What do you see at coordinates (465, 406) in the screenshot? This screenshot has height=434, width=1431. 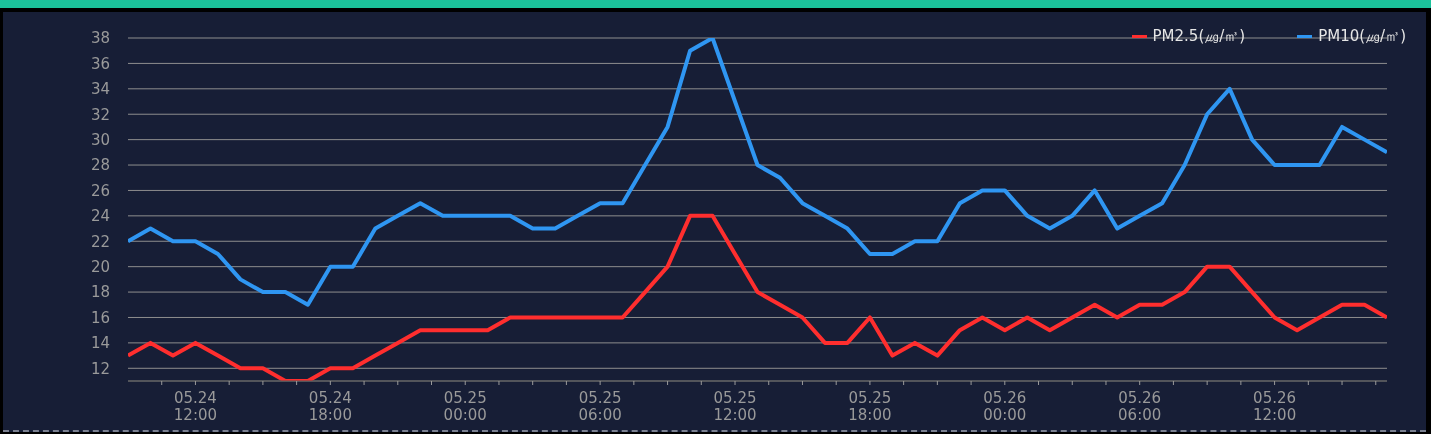 I see `x-tick-label: 05.25 00:00` at bounding box center [465, 406].